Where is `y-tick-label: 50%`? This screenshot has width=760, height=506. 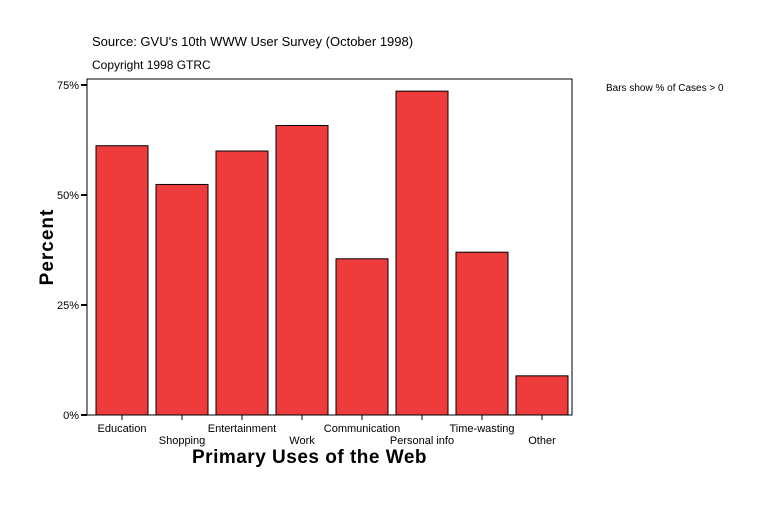 y-tick-label: 50% is located at coordinates (68, 196).